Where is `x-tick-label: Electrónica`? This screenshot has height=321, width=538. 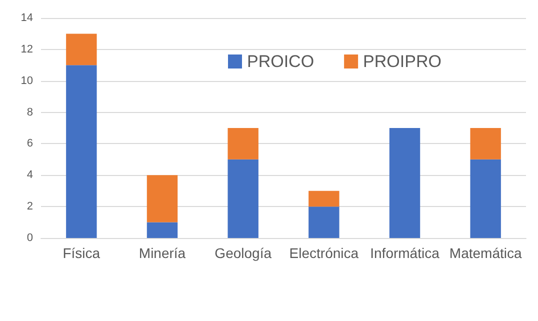 x-tick-label: Electrónica is located at coordinates (324, 253).